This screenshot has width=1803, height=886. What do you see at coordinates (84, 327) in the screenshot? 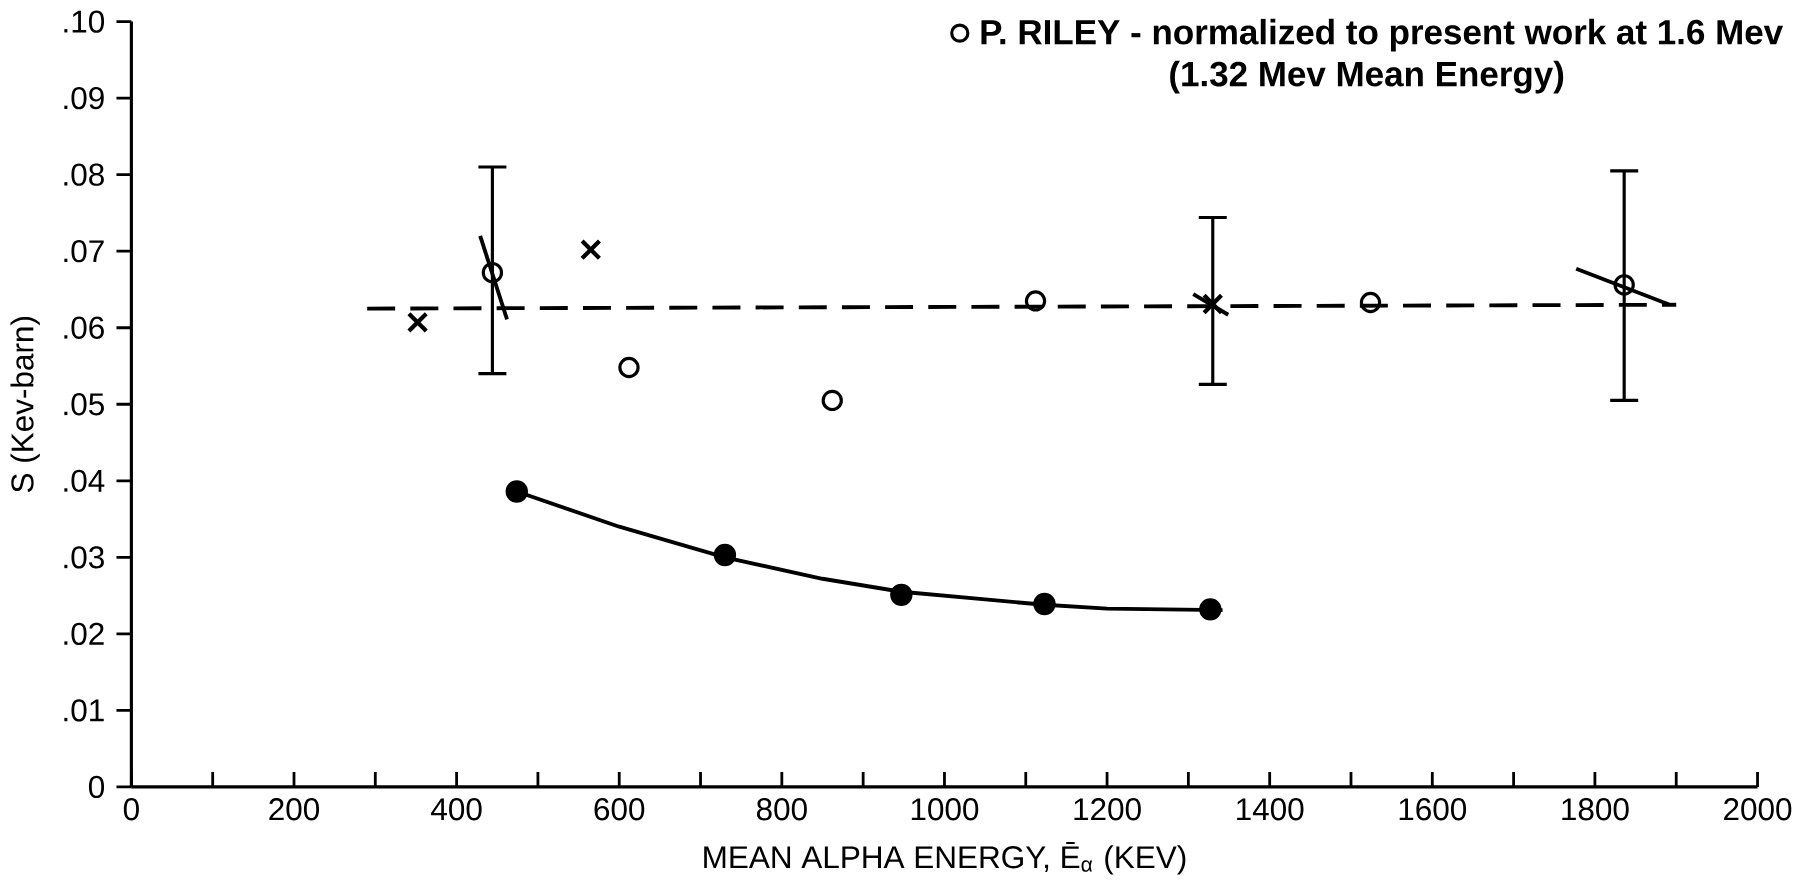
I see `y-tick-label: .06` at bounding box center [84, 327].